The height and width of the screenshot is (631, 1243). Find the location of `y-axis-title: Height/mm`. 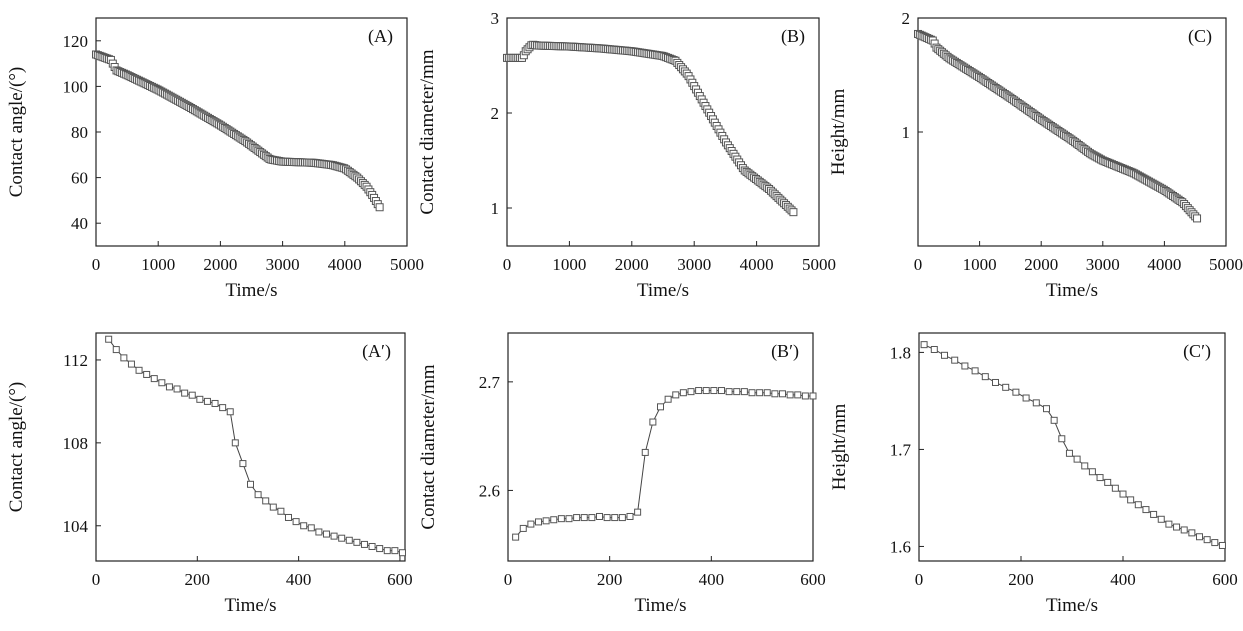

y-axis-title: Height/mm is located at coordinates (839, 447).